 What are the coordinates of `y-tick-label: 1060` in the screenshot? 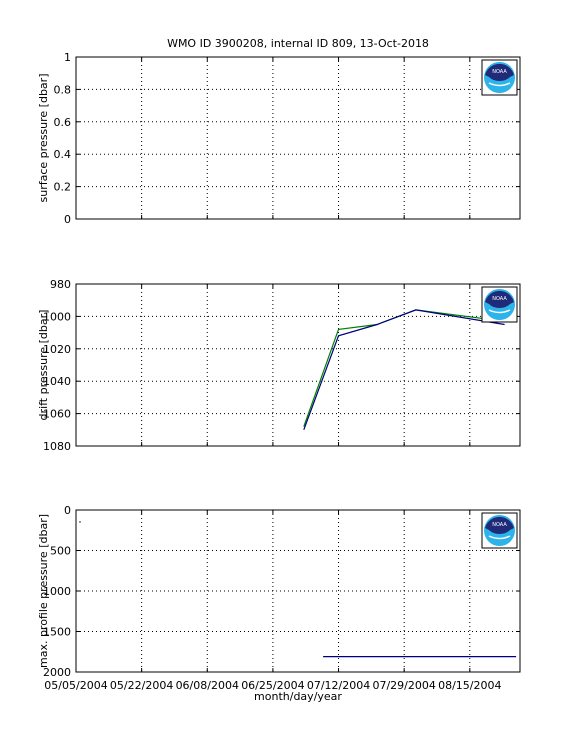 It's located at (57, 414).